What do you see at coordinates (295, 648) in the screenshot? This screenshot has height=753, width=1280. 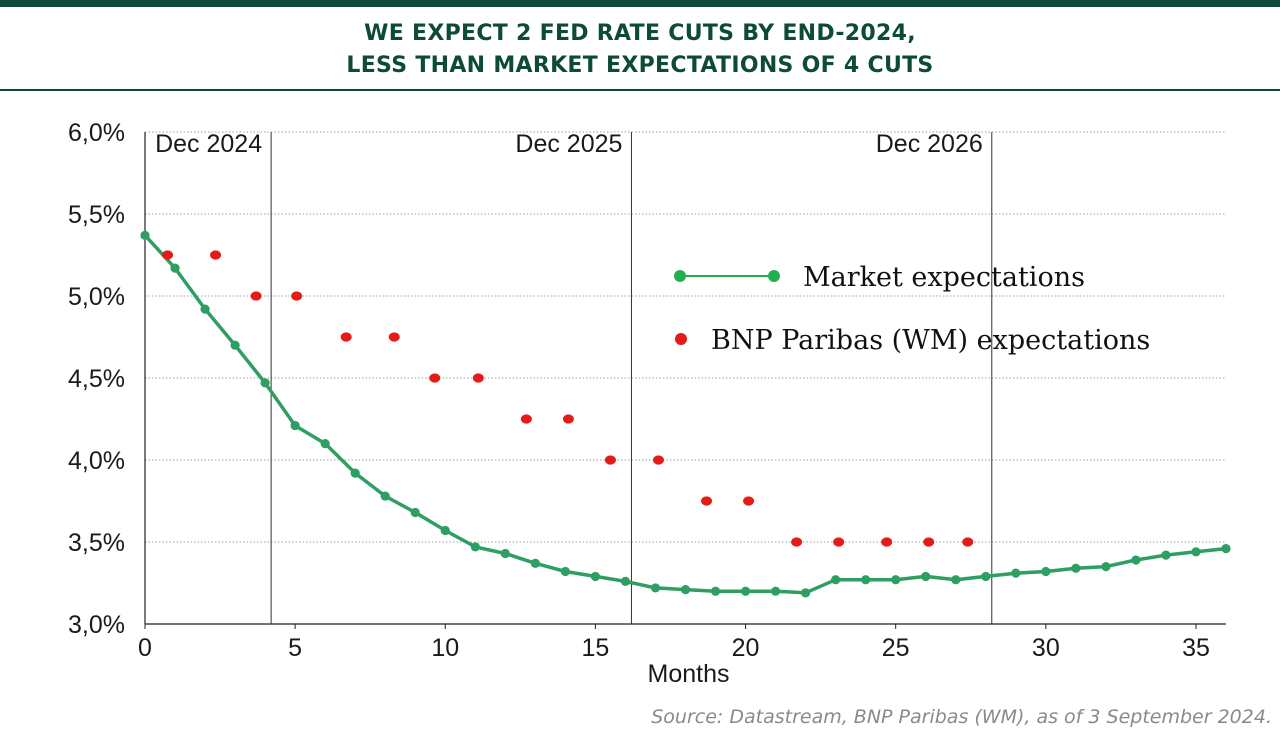 I see `x-tick-label: 5` at bounding box center [295, 648].